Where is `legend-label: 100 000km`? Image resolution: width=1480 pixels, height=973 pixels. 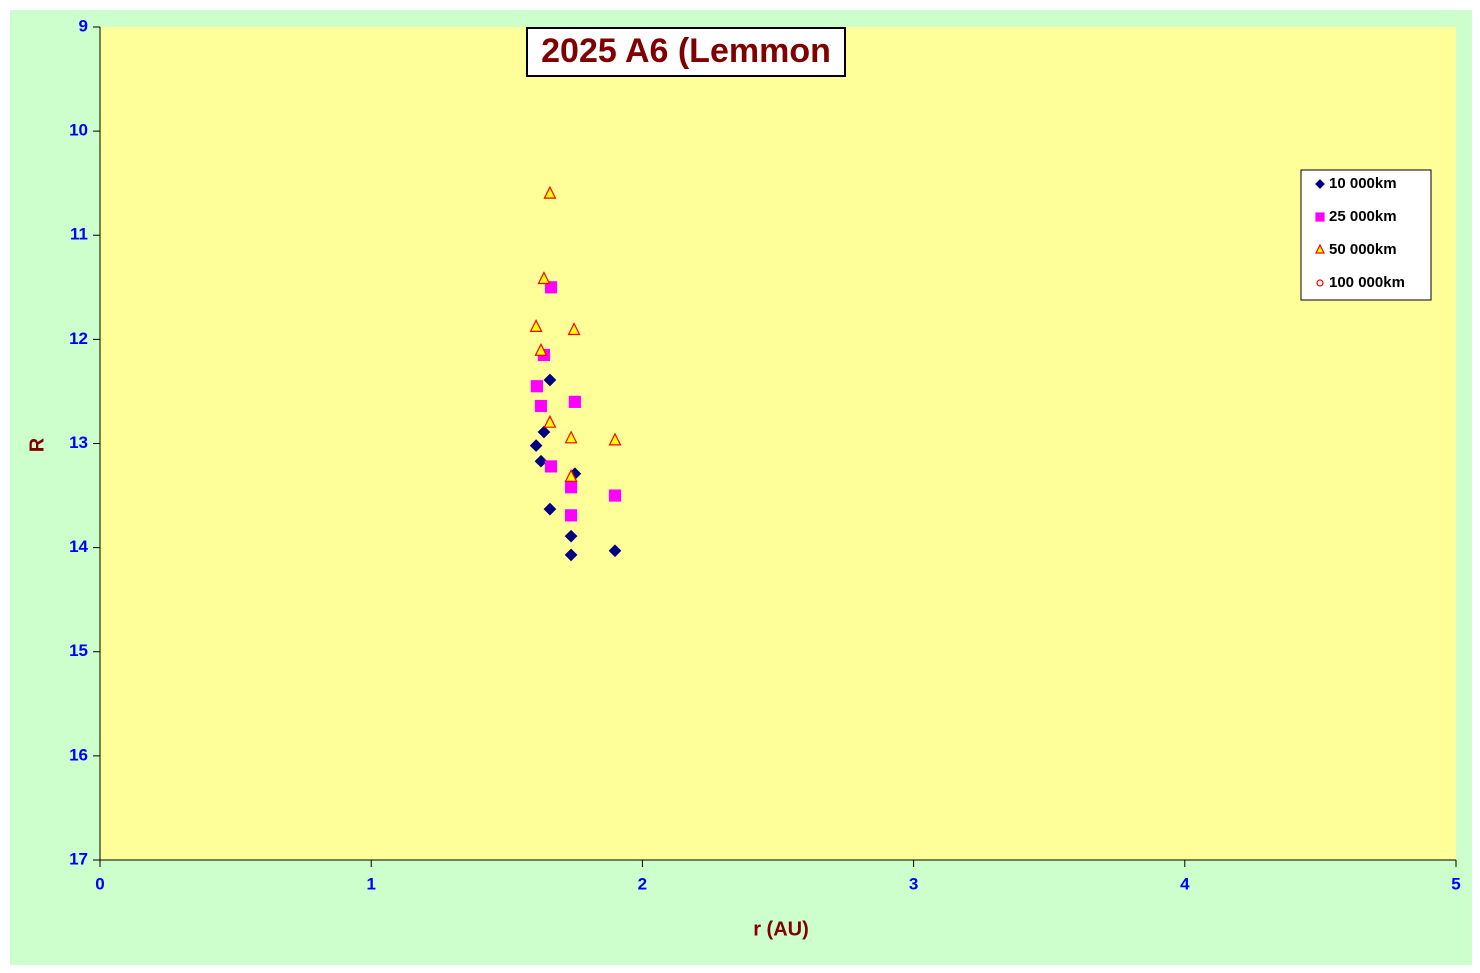
legend-label: 100 000km is located at coordinates (1367, 282).